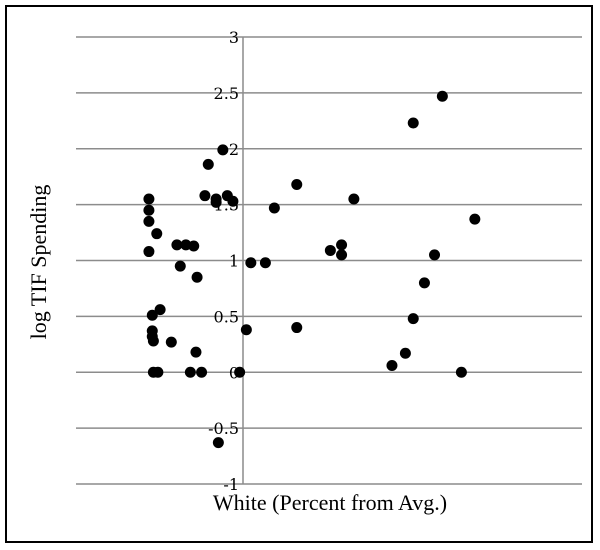 Image resolution: width=600 pixels, height=550 pixels. What do you see at coordinates (226, 316) in the screenshot?
I see `y-tick-label: 0.5` at bounding box center [226, 316].